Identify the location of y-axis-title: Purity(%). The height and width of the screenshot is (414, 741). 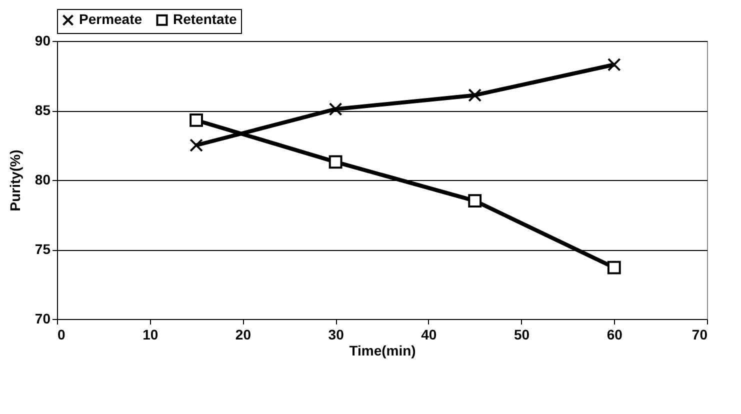
(14, 181).